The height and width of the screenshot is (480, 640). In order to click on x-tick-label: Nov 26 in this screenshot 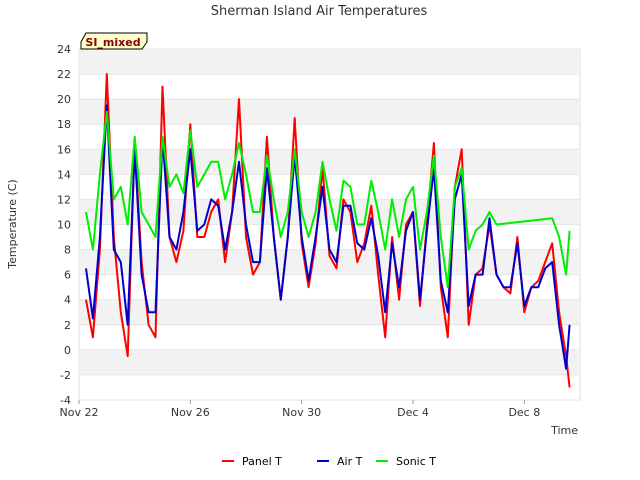, I will do `click(190, 412)`.